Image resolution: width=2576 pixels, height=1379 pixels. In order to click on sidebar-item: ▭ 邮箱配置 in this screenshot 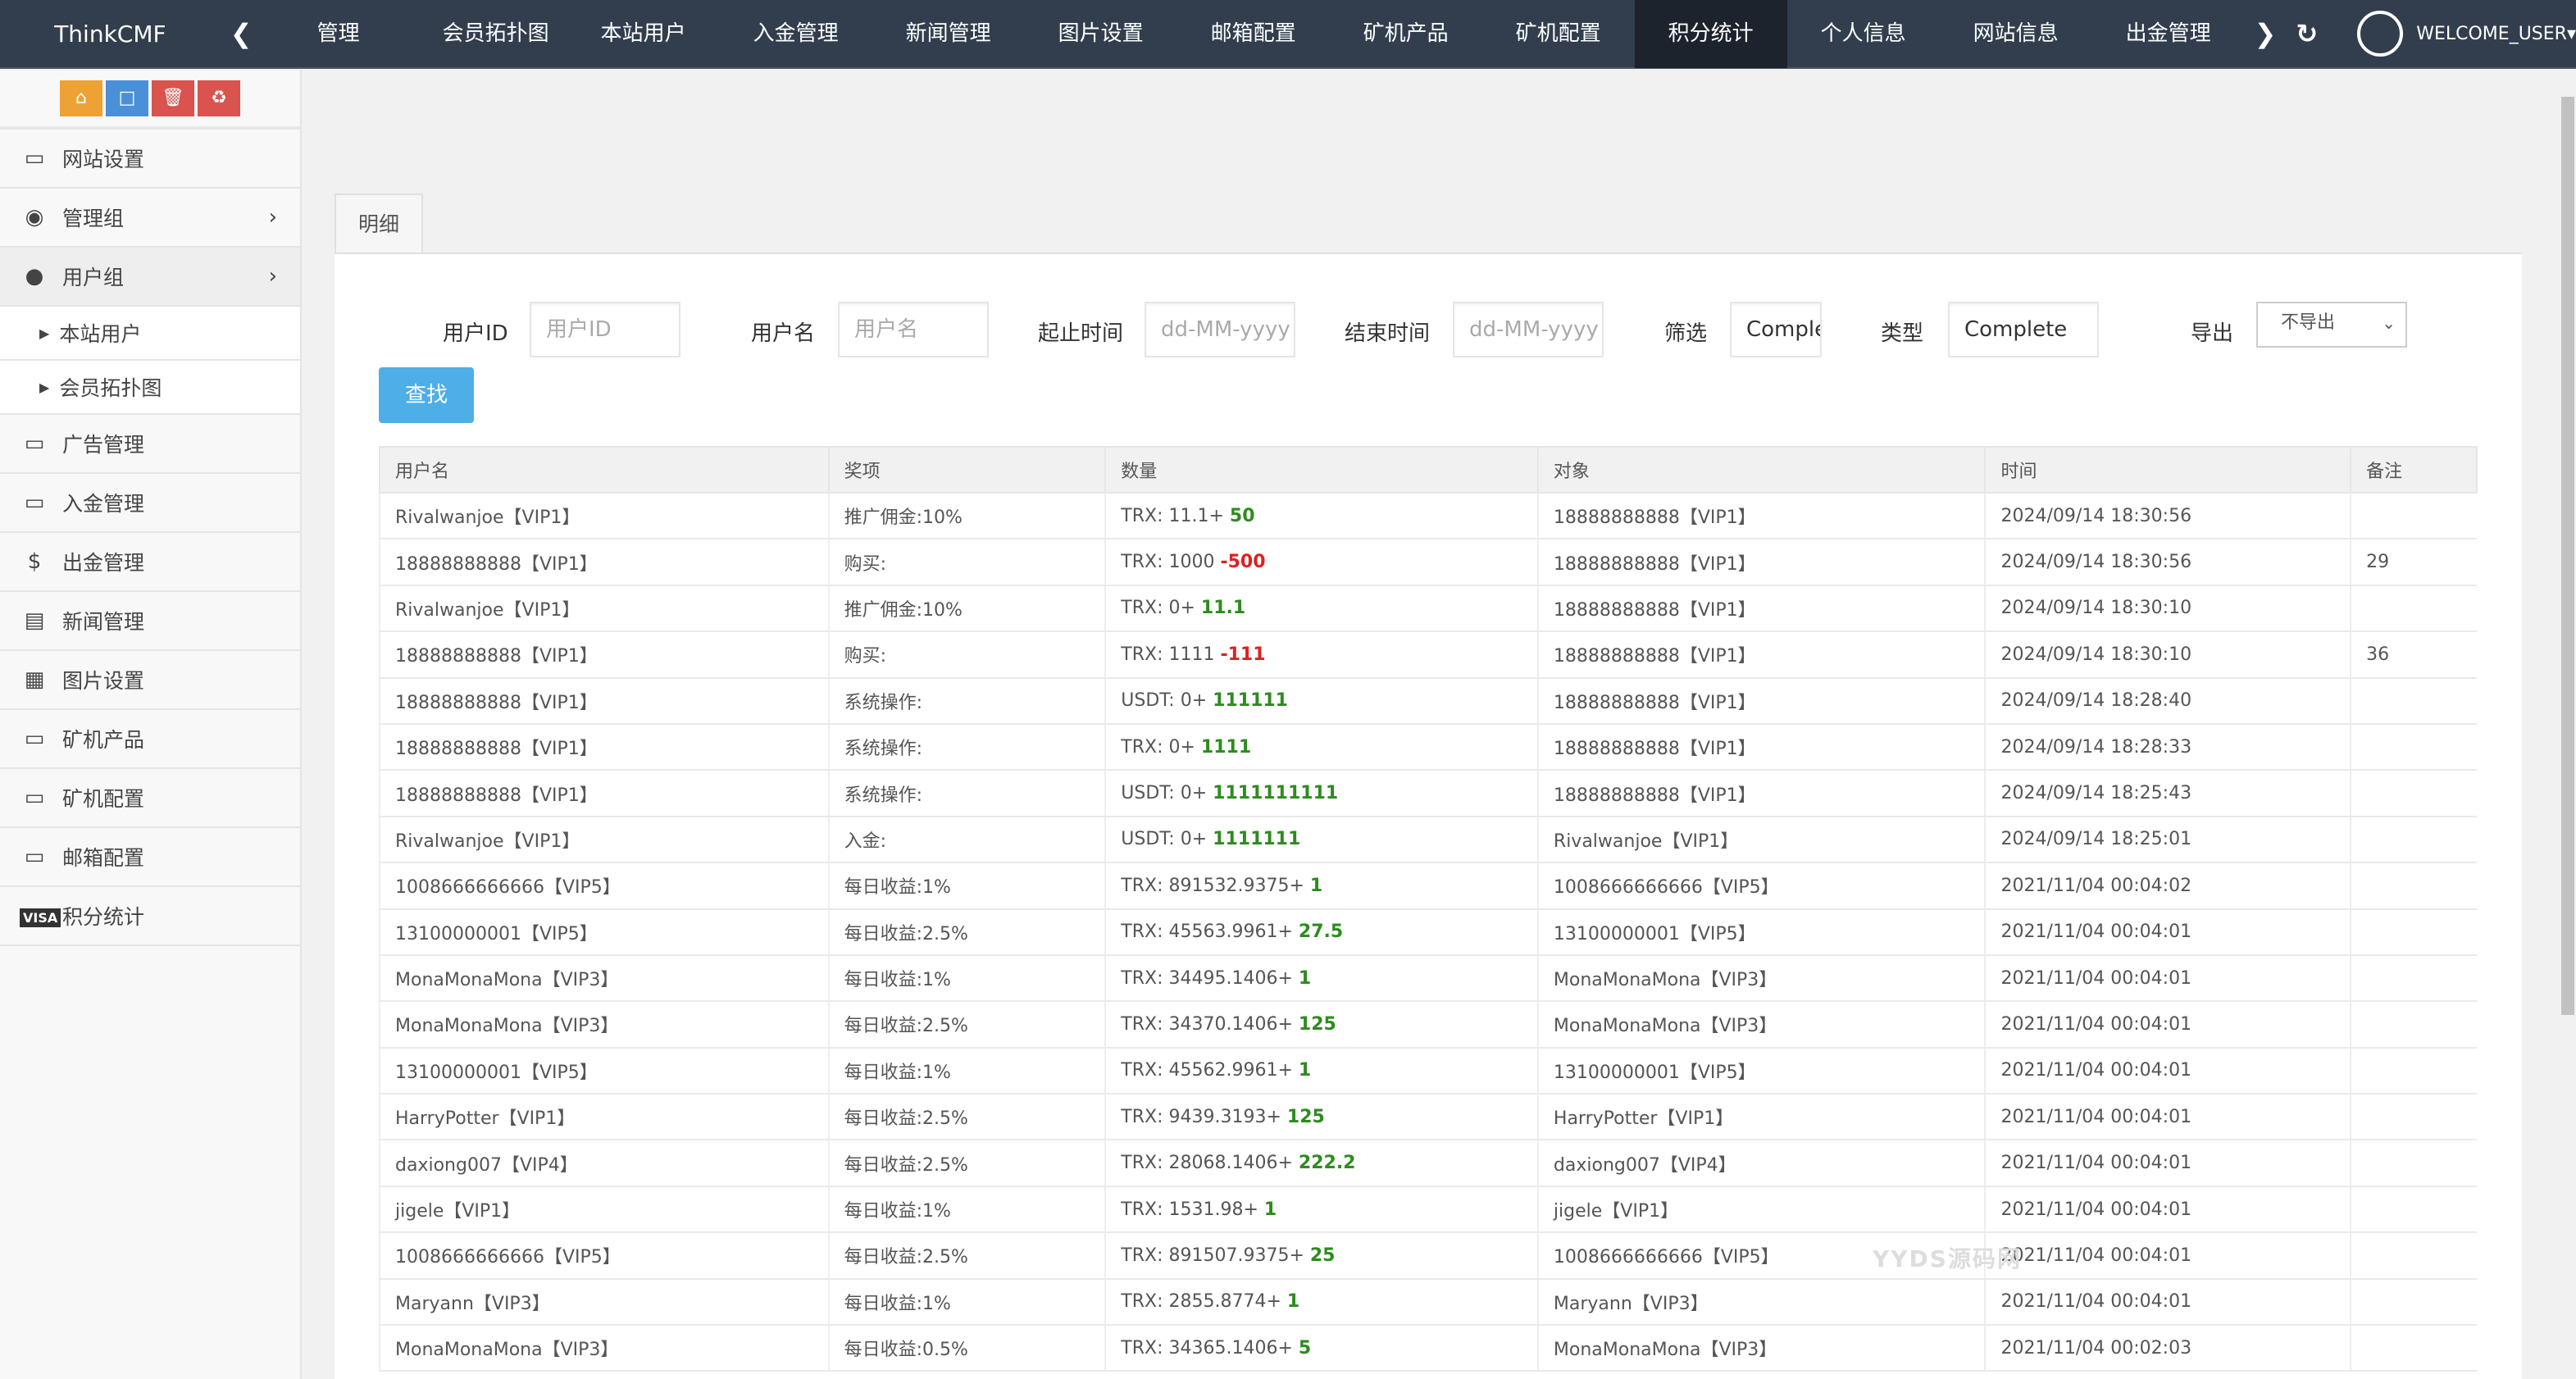, I will do `click(150, 857)`.